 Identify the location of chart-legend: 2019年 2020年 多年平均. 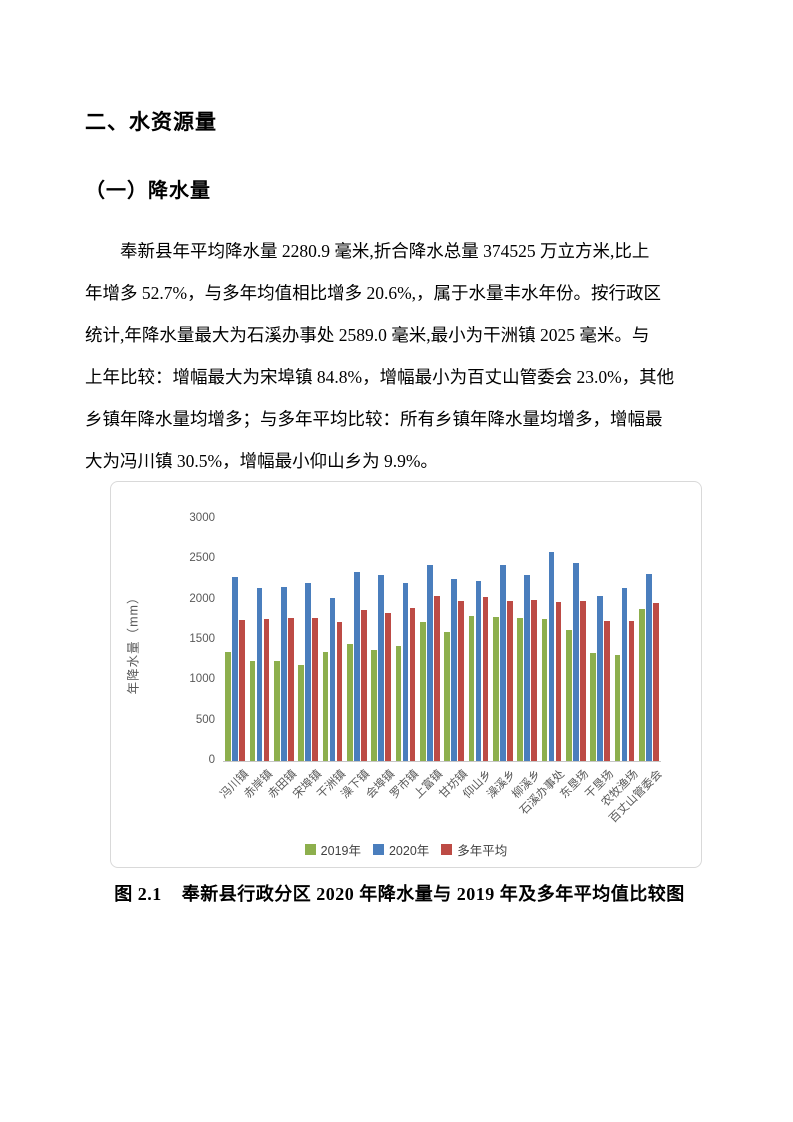
(406, 849).